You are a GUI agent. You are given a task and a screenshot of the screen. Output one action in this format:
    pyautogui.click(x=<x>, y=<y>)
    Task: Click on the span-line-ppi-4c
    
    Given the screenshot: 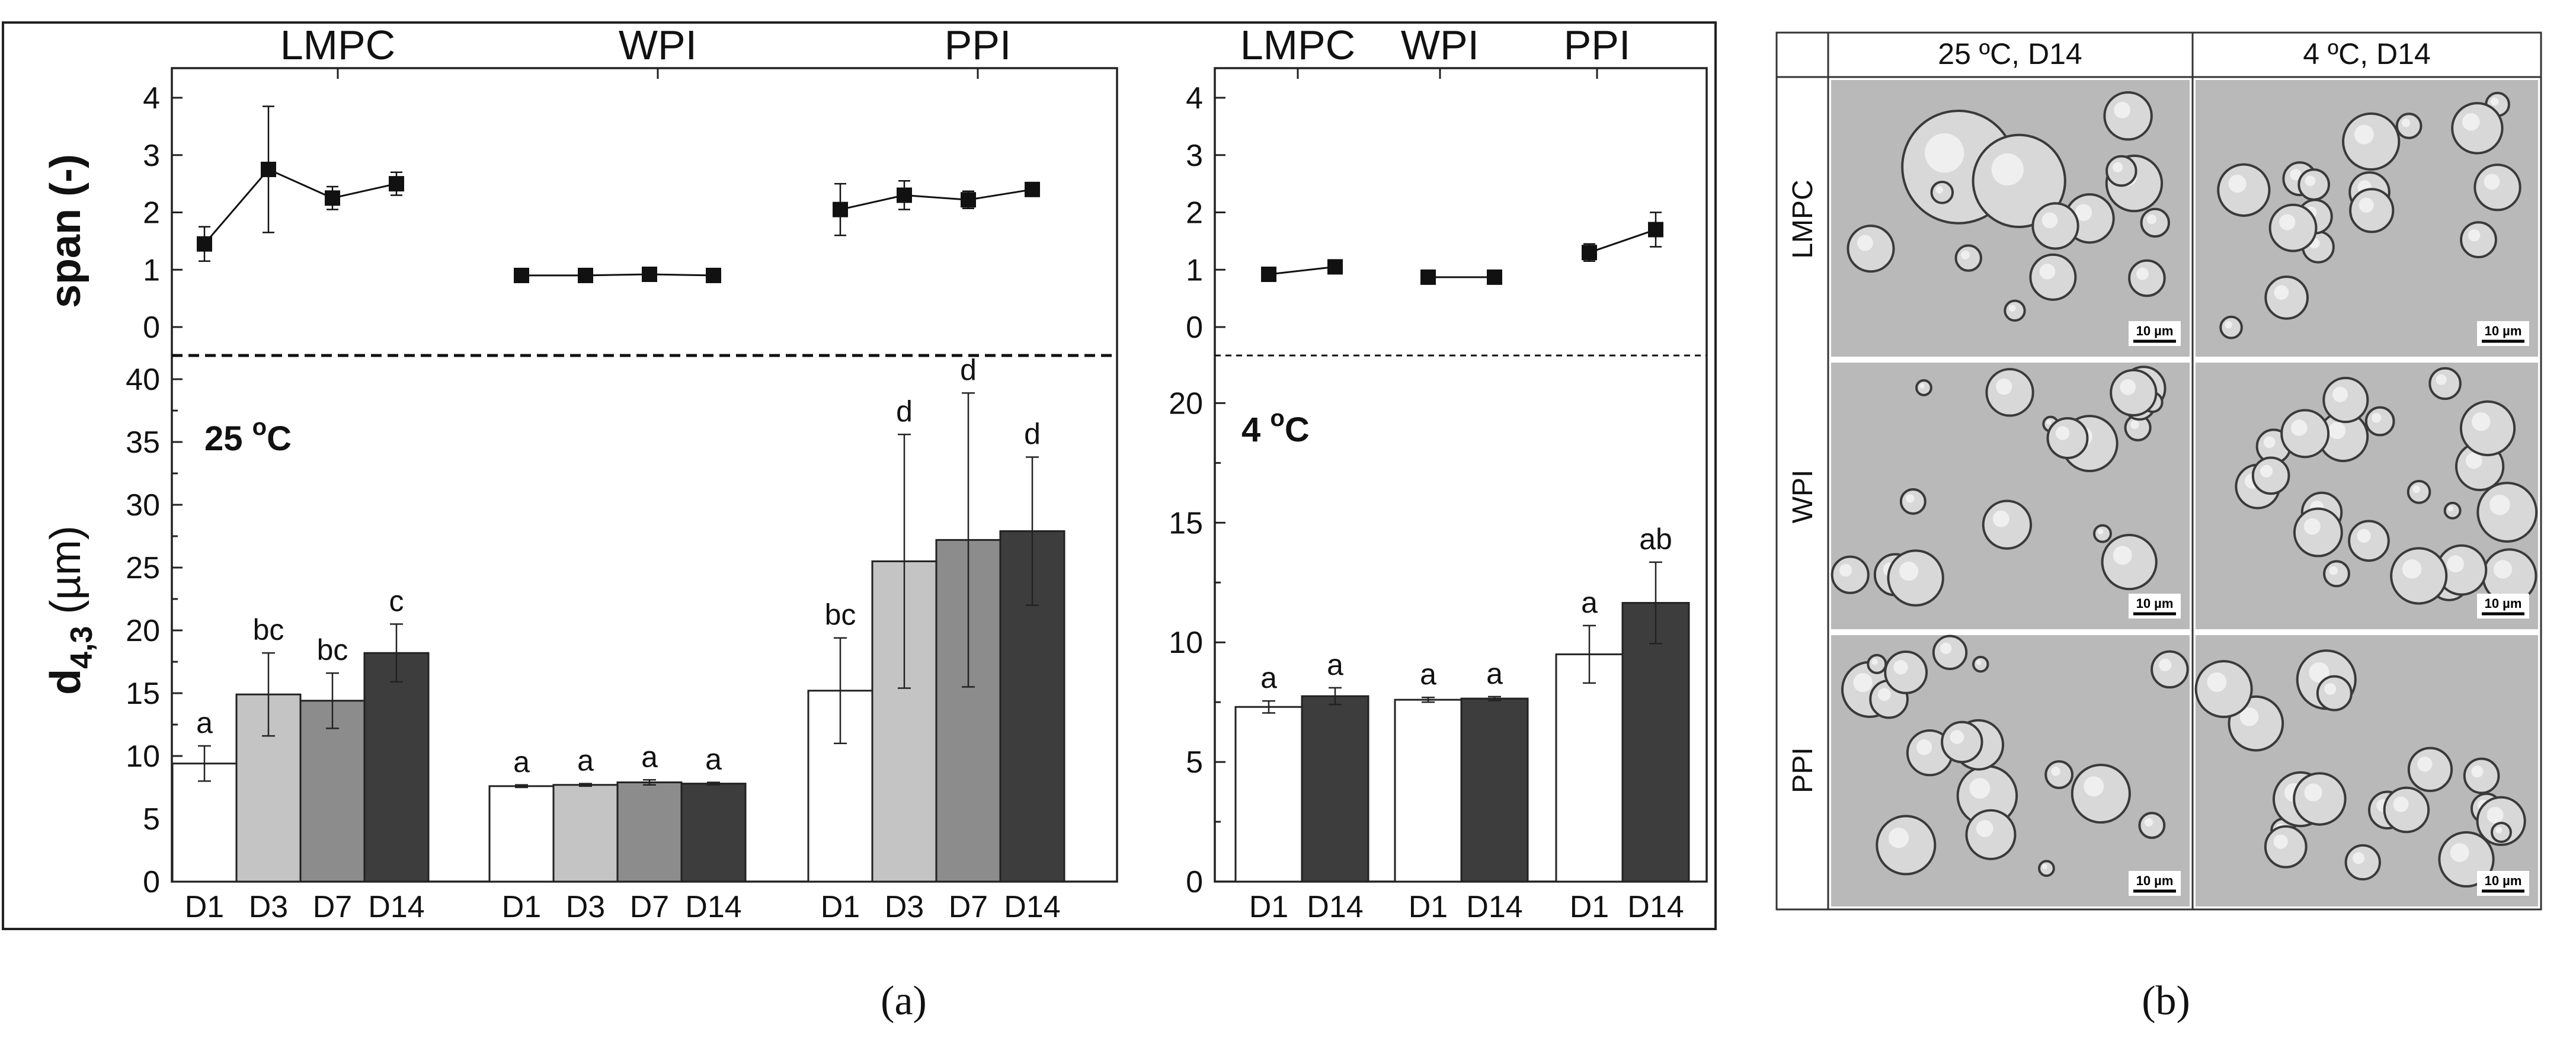 What is the action you would take?
    pyautogui.click(x=1622, y=242)
    